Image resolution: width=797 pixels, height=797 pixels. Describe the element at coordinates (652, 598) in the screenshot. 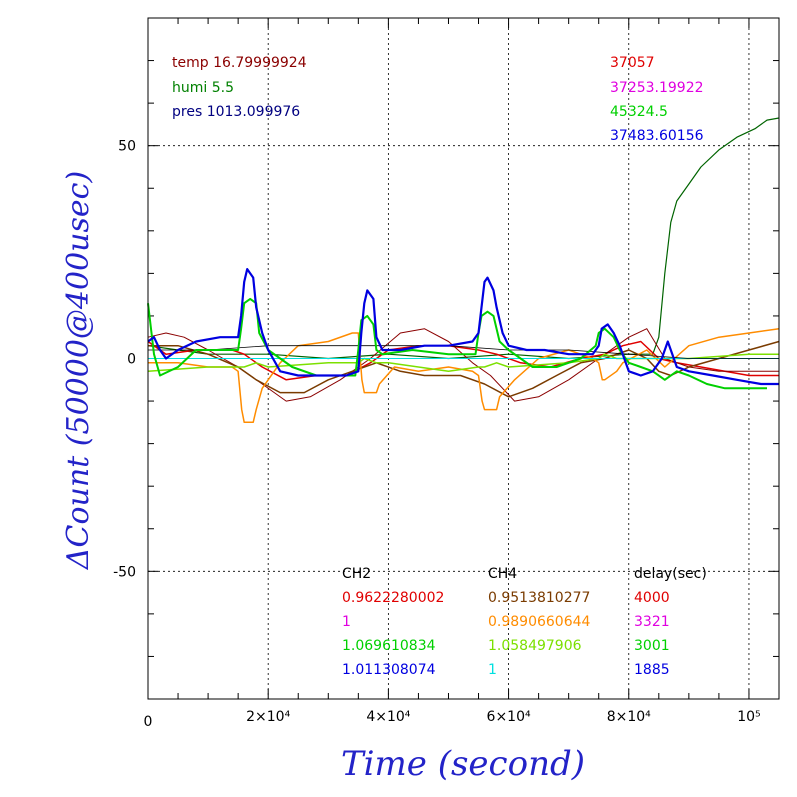

I see `legend-delay-entry-1: 4000` at that location.